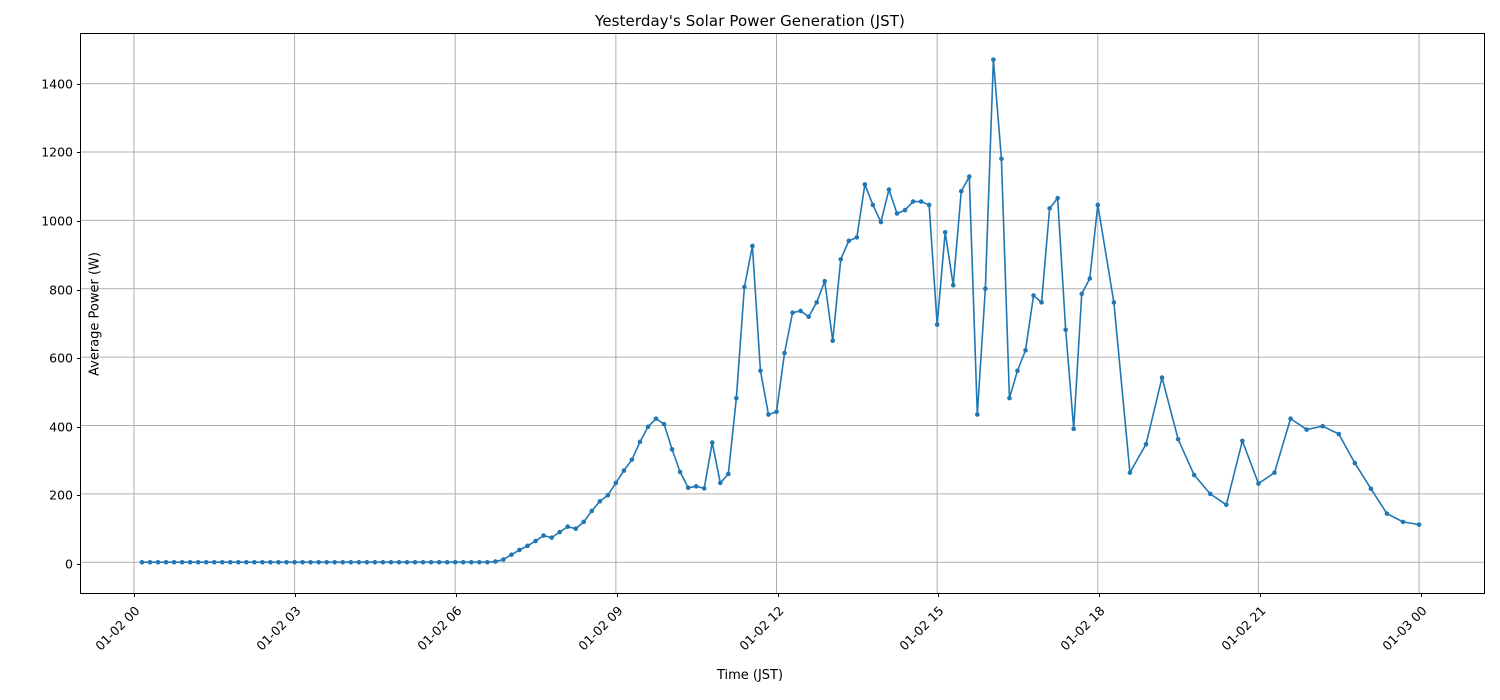 The image size is (1500, 700). What do you see at coordinates (1404, 628) in the screenshot?
I see `x-tick-label: 01-03 00` at bounding box center [1404, 628].